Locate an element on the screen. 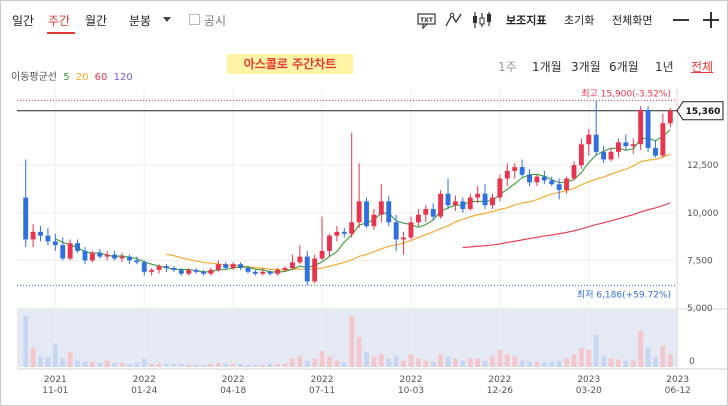  ma-legend-title: 이동평균선 is located at coordinates (34, 77).